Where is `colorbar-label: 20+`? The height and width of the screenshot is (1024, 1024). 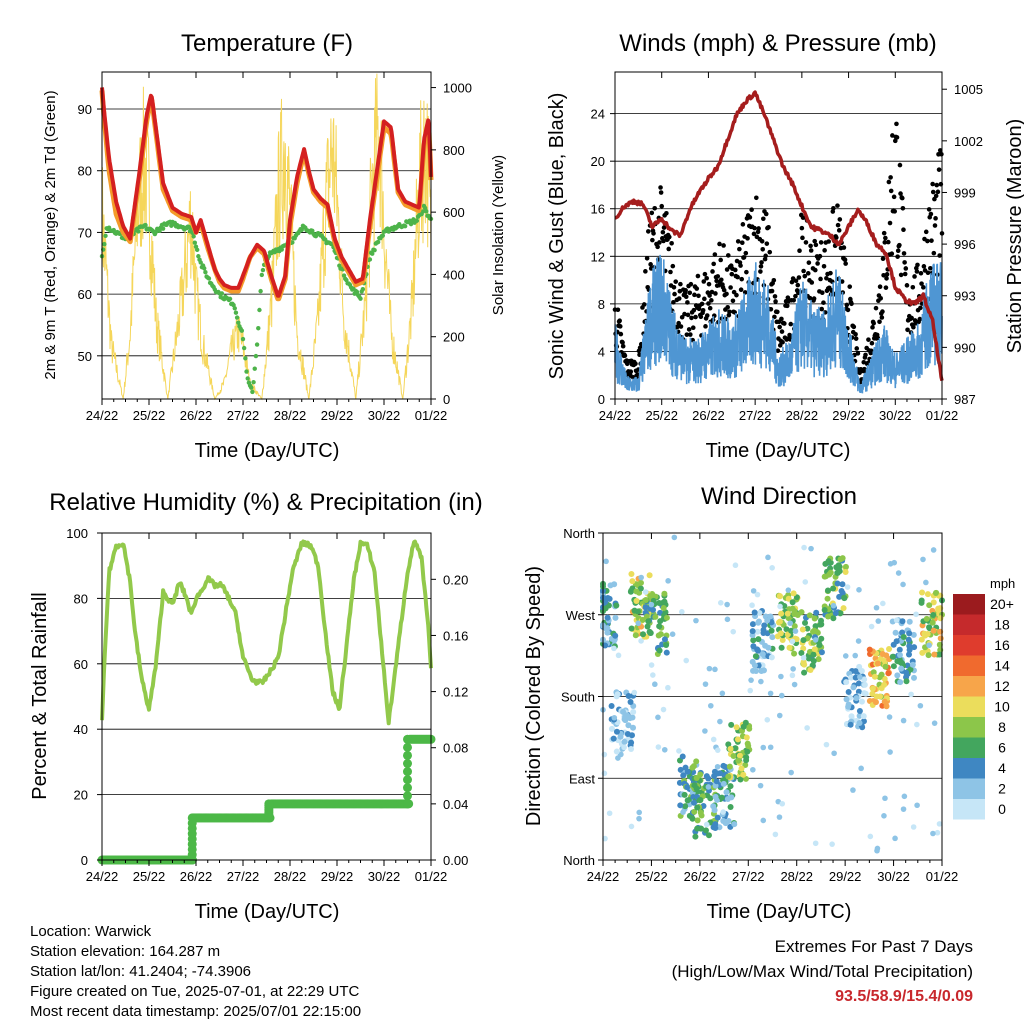 colorbar-label: 20+ is located at coordinates (1002, 604).